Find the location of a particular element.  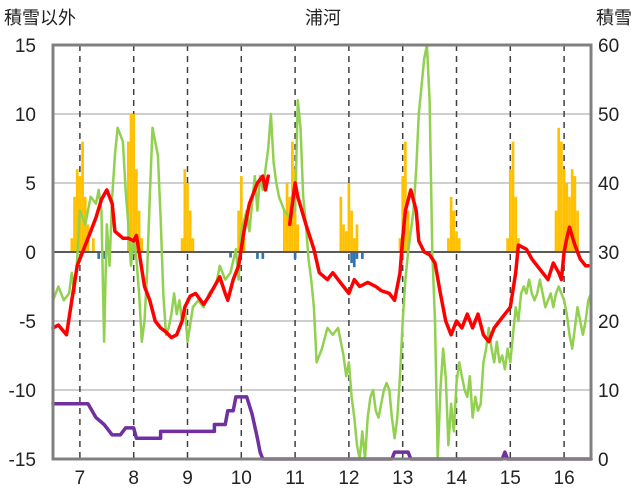

x-tick-label: 15 is located at coordinates (510, 478).